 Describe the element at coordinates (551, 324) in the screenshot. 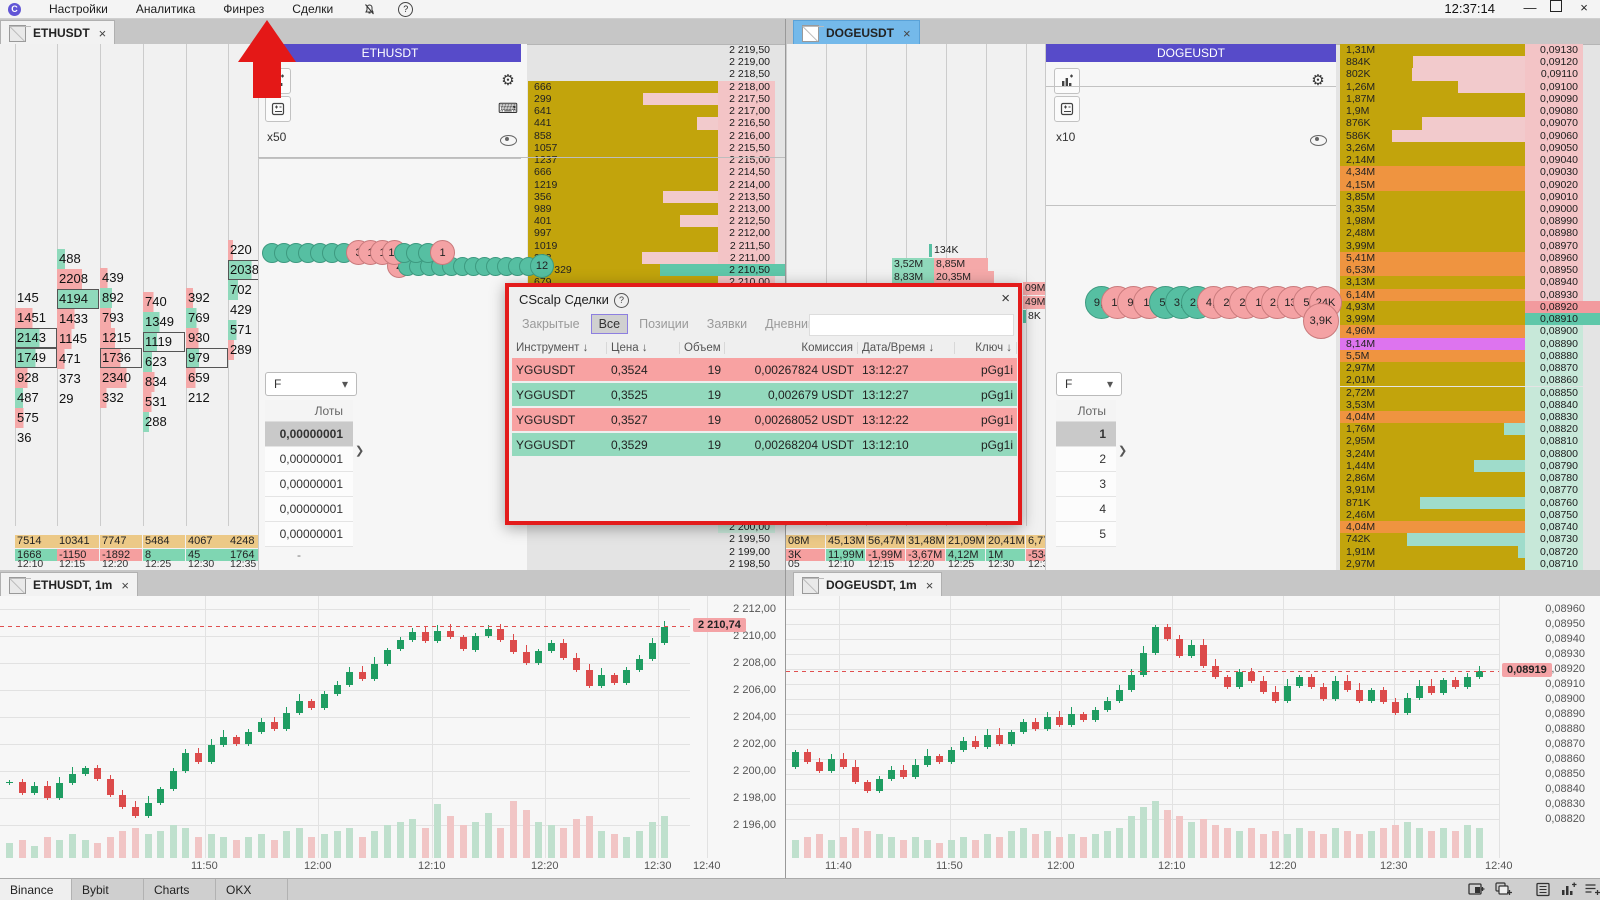

I see `dialog-tab-закрытые: Закрытые` at that location.